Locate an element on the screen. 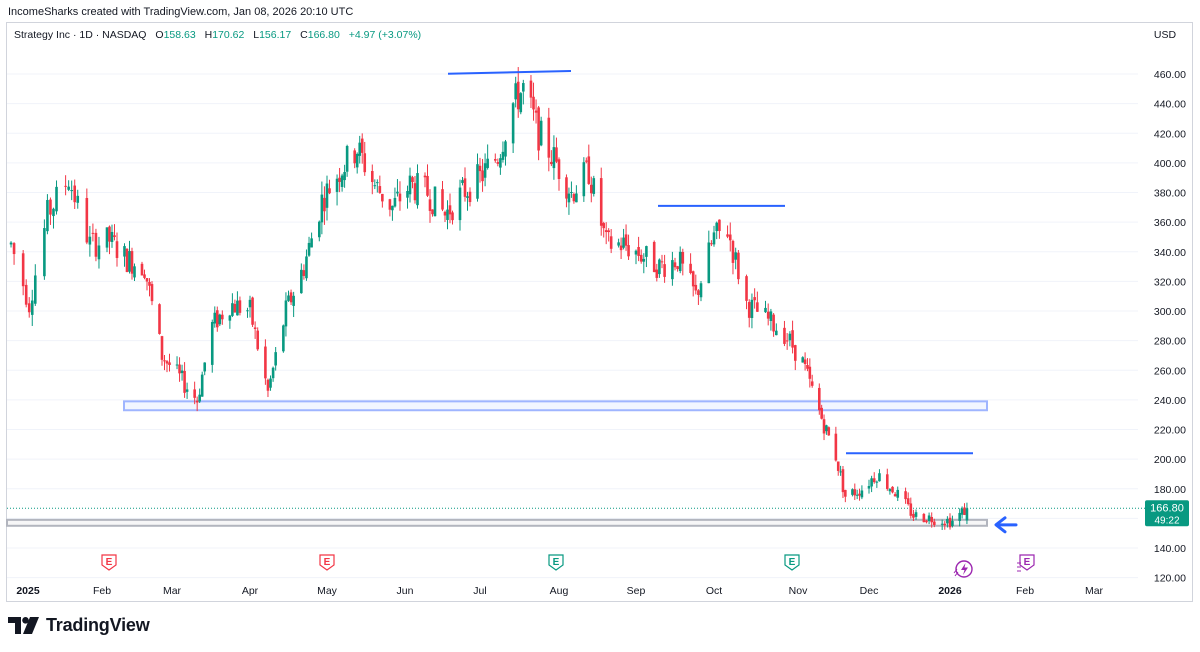 The width and height of the screenshot is (1200, 652). time-tick-label: May is located at coordinates (327, 591).